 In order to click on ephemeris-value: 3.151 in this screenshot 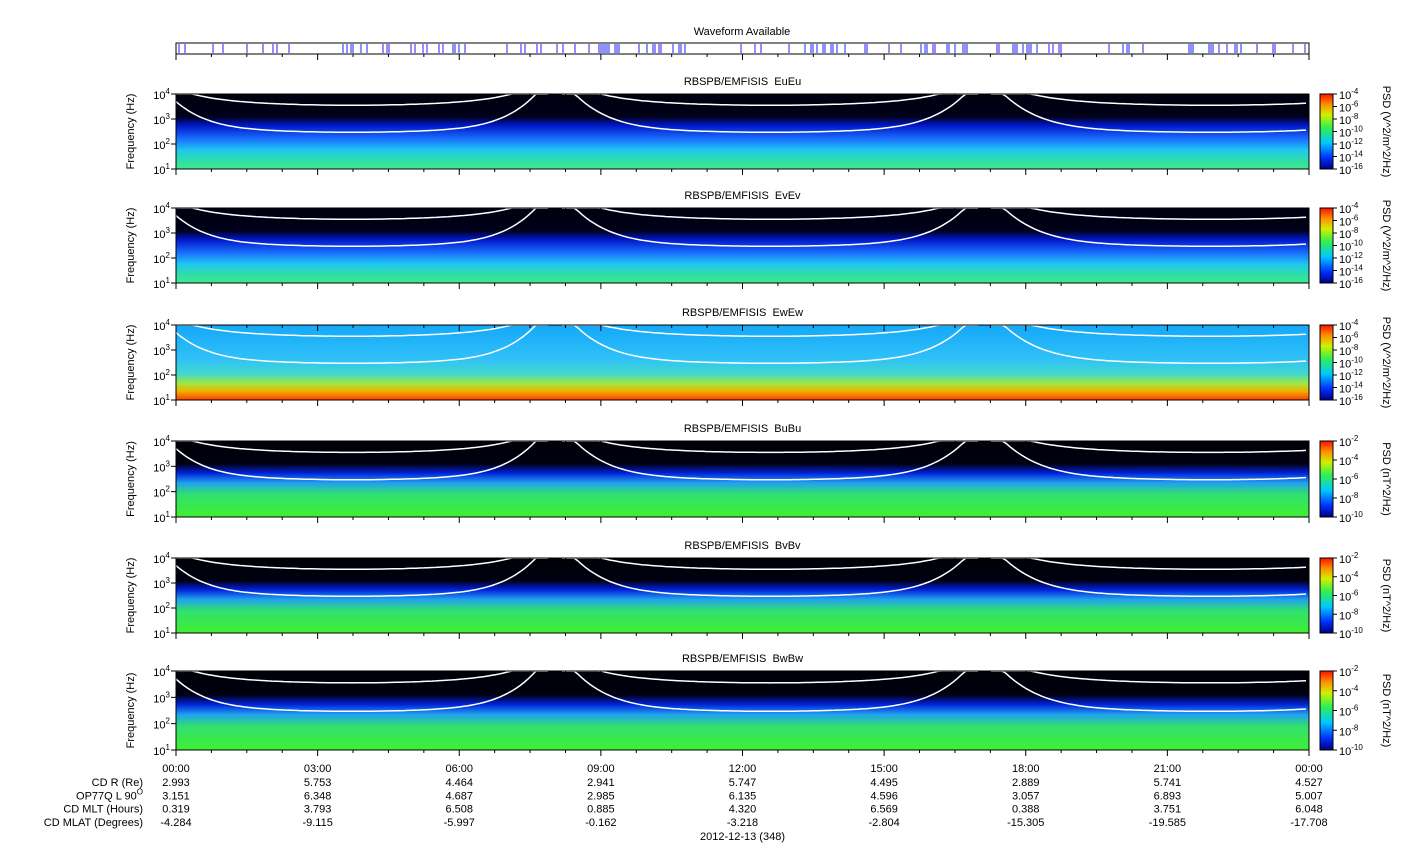, I will do `click(176, 796)`.